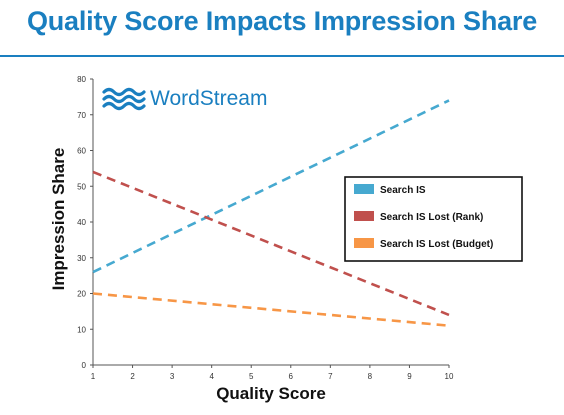 The image size is (564, 415). I want to click on y-tick-label: 70, so click(81, 115).